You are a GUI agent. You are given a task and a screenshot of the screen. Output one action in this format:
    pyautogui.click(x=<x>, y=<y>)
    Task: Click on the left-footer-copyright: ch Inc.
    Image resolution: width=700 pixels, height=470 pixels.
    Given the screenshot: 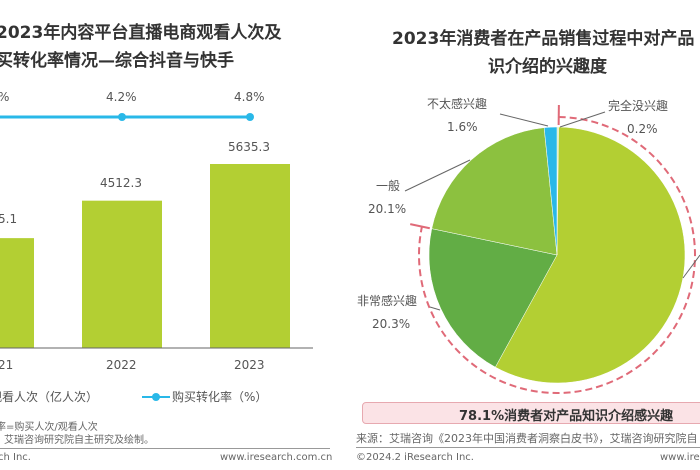 What is the action you would take?
    pyautogui.click(x=15, y=457)
    